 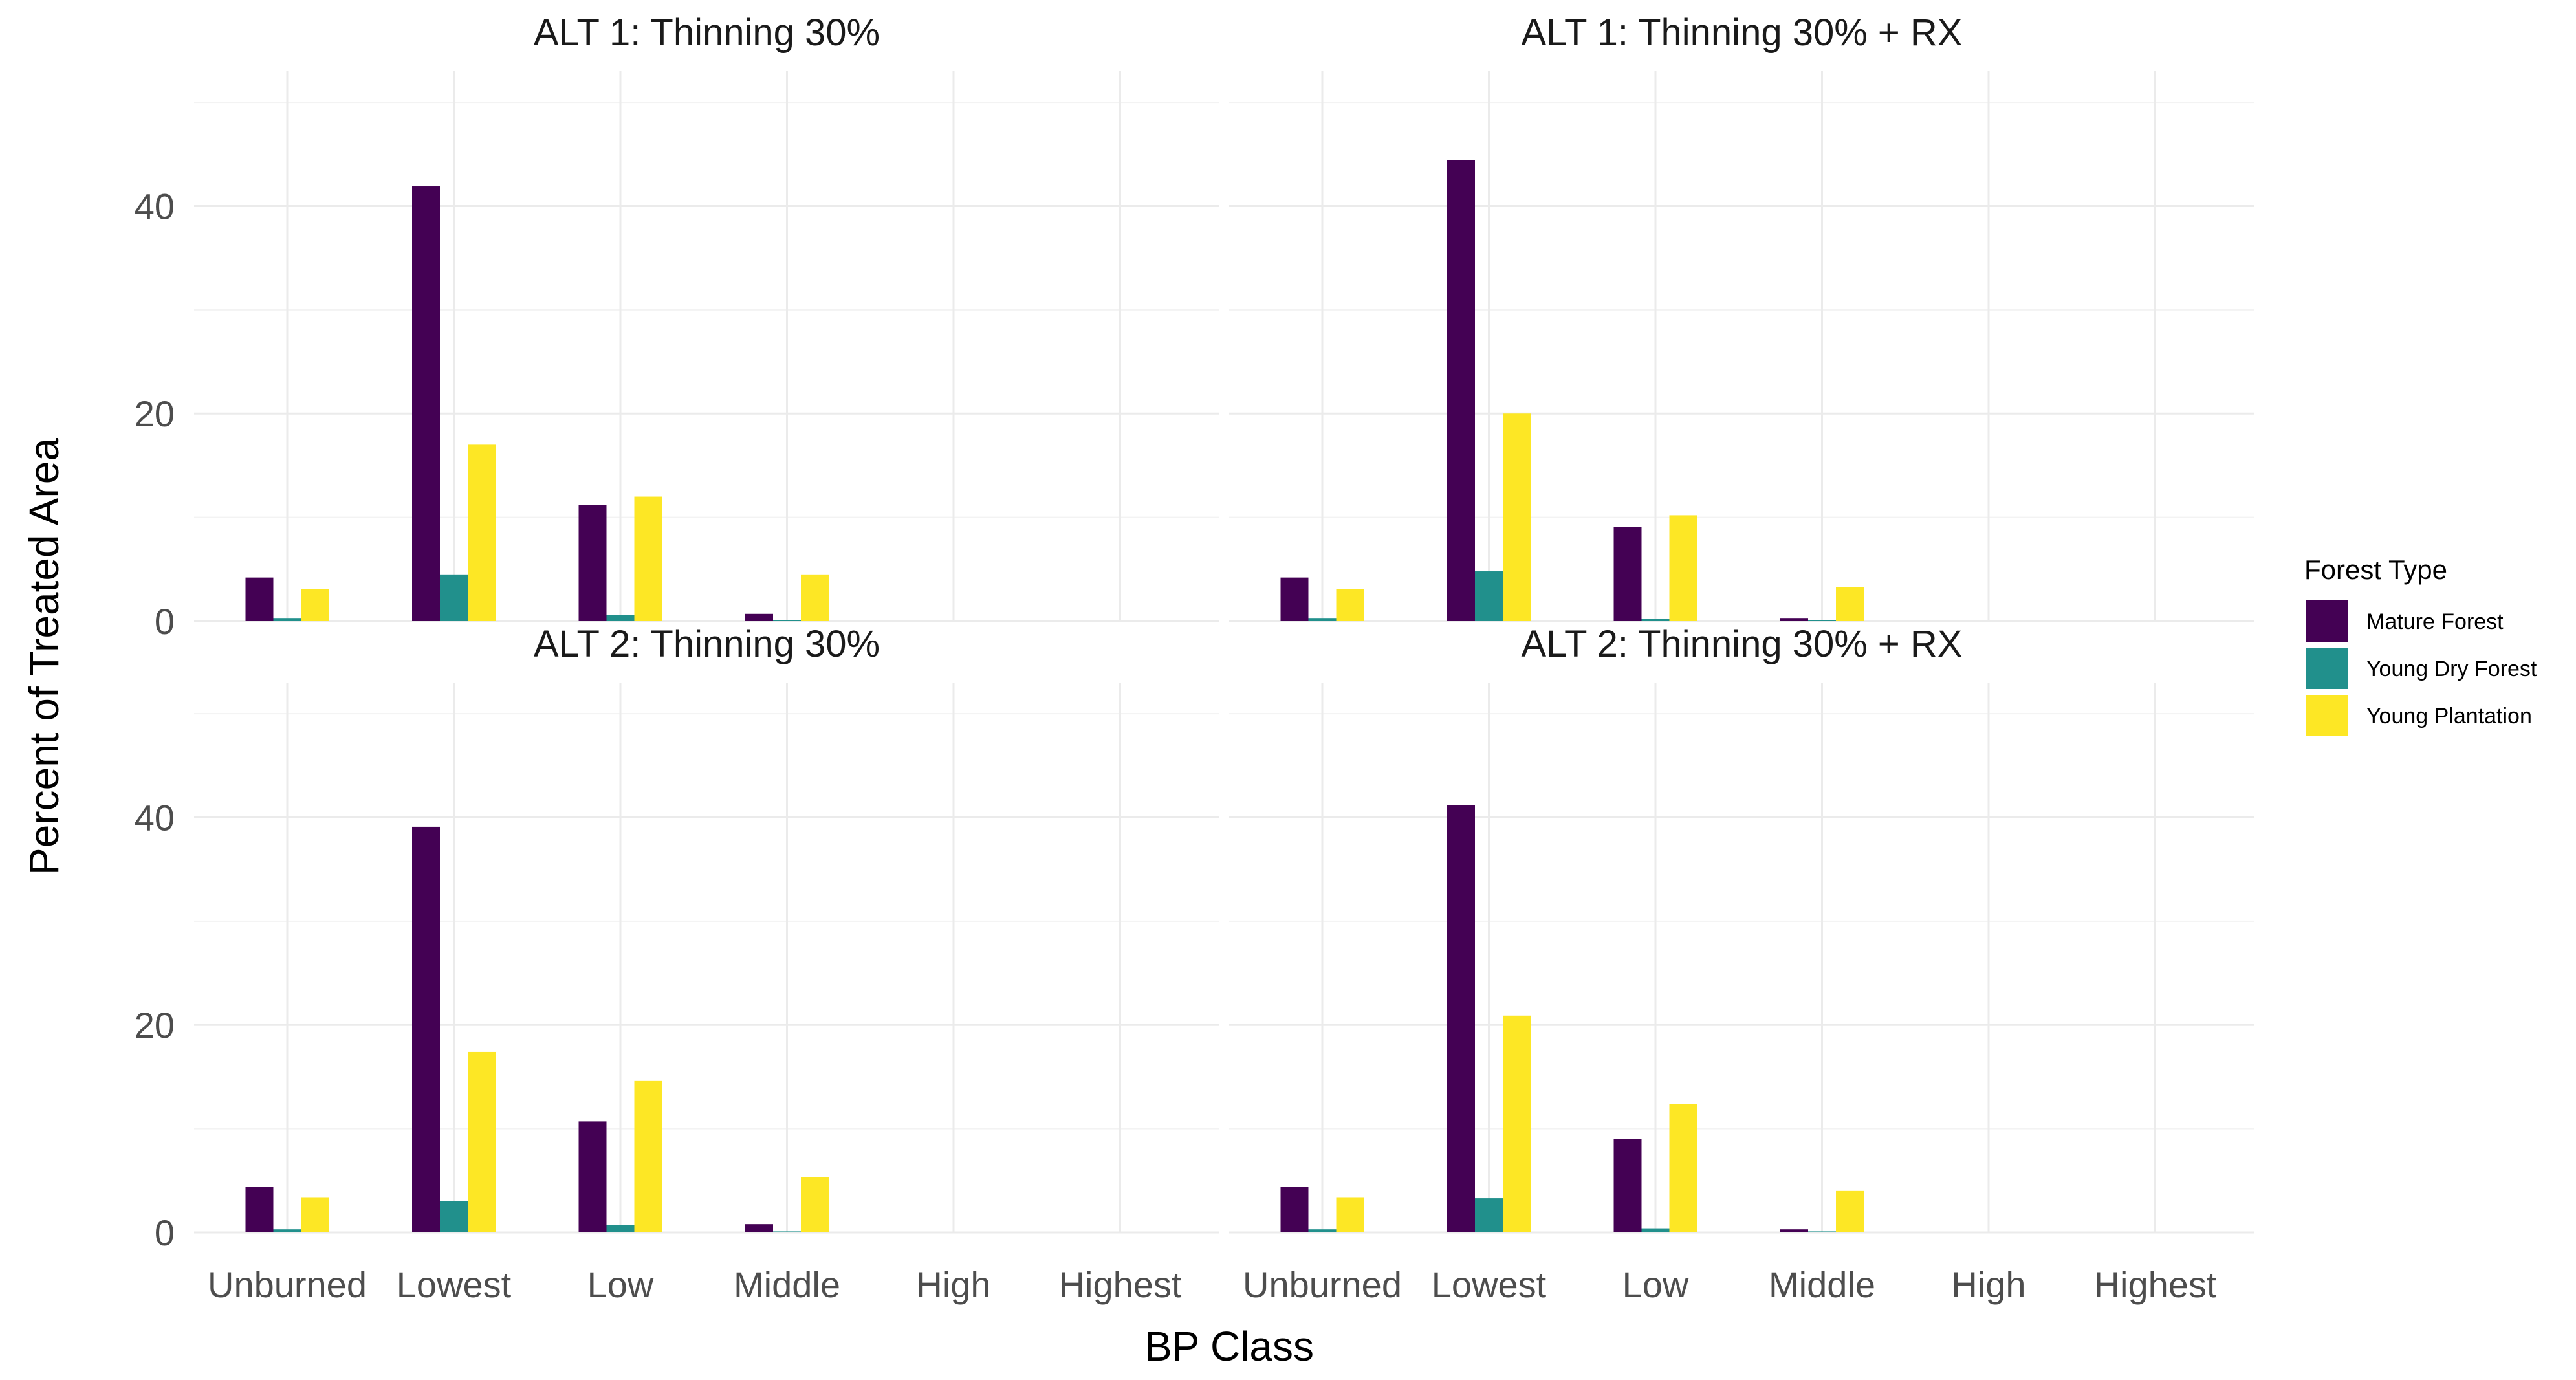 I want to click on legend-label-young-plantation: Young Plantation, so click(x=2449, y=716).